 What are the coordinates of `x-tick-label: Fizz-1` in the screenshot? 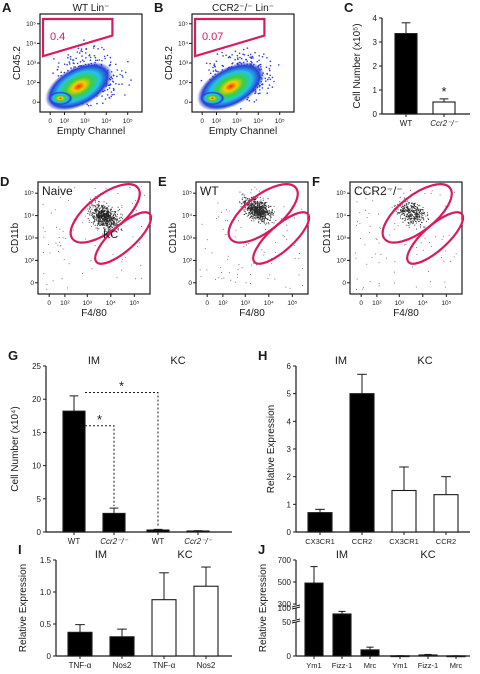 It's located at (342, 665).